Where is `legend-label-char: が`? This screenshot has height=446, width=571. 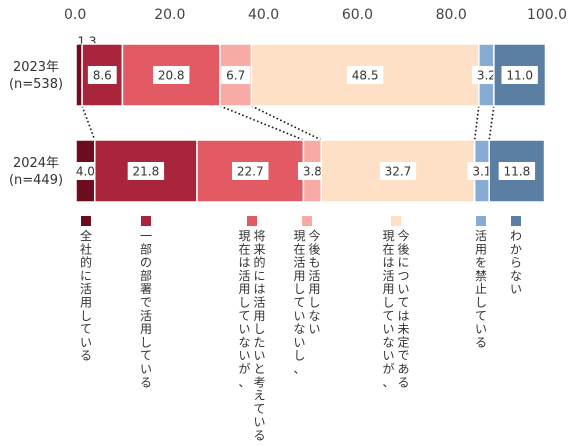
legend-label-char: が is located at coordinates (388, 368).